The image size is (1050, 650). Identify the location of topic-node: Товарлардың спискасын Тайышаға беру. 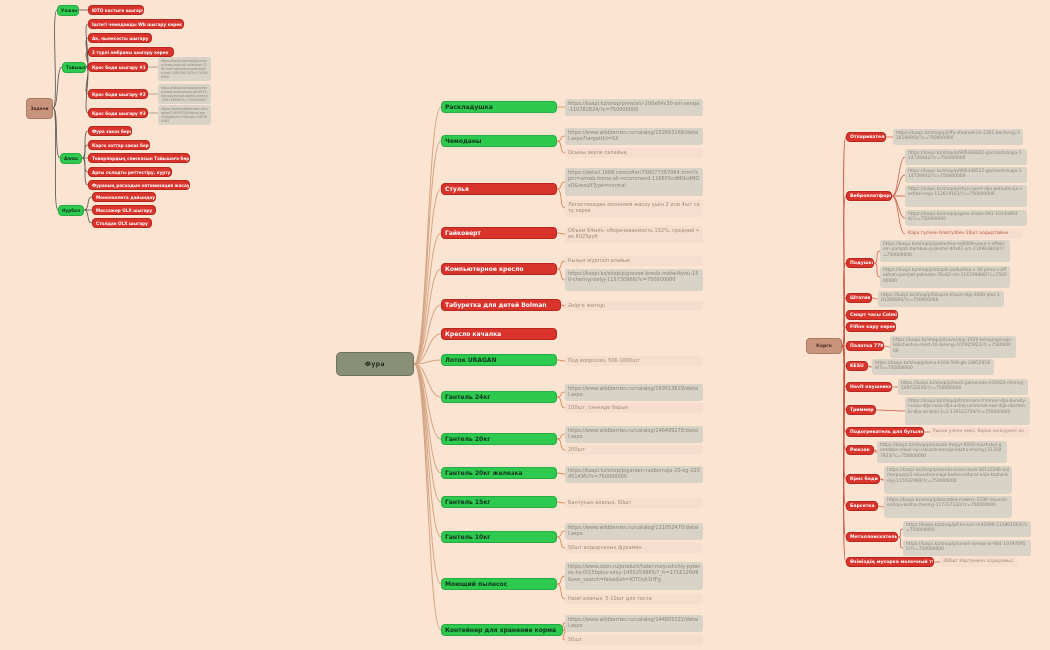
(139, 158).